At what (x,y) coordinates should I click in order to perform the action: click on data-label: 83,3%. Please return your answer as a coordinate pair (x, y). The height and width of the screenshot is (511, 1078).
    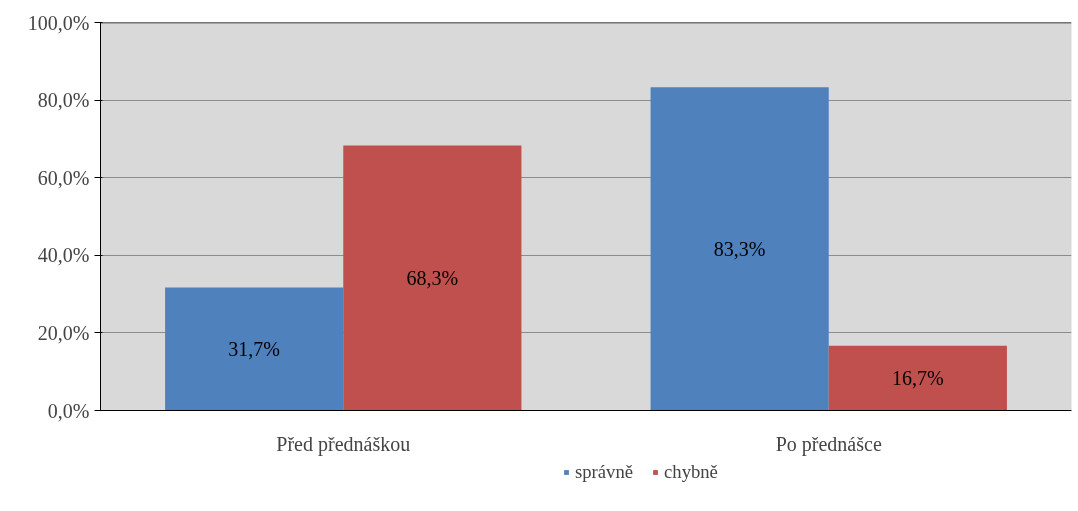
    Looking at the image, I should click on (739, 248).